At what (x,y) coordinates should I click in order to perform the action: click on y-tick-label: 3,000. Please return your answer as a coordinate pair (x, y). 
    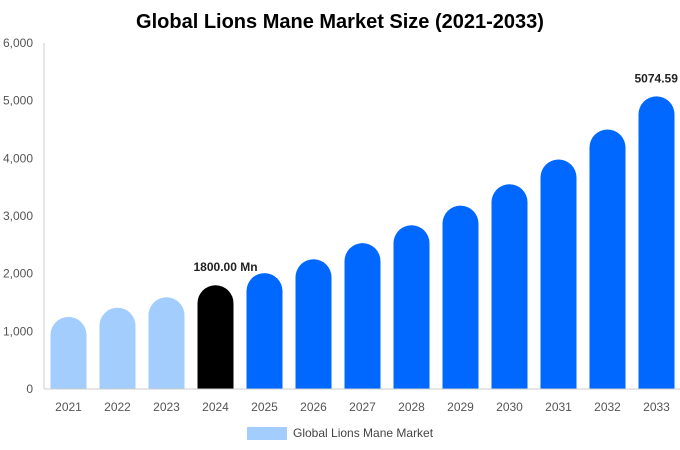
    Looking at the image, I should click on (18, 216).